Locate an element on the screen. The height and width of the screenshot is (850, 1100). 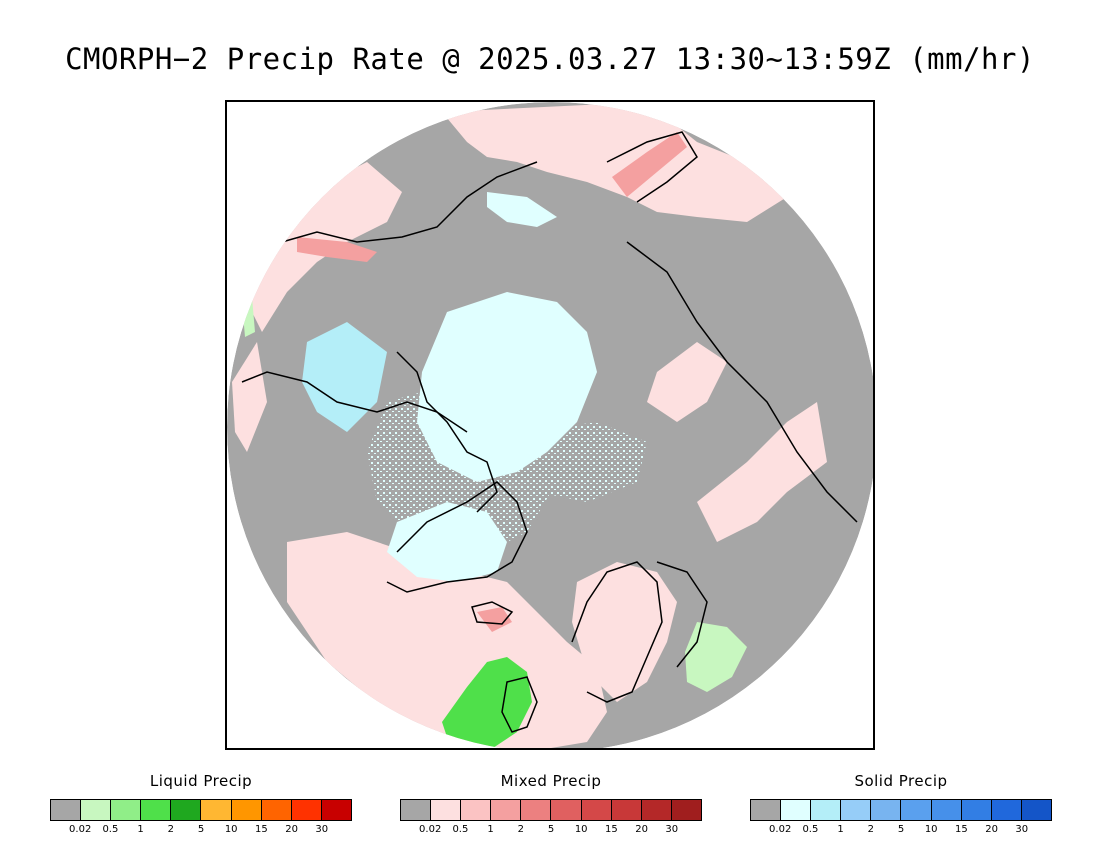
mixed-precip-region-siberia is located at coordinates (762, 472).